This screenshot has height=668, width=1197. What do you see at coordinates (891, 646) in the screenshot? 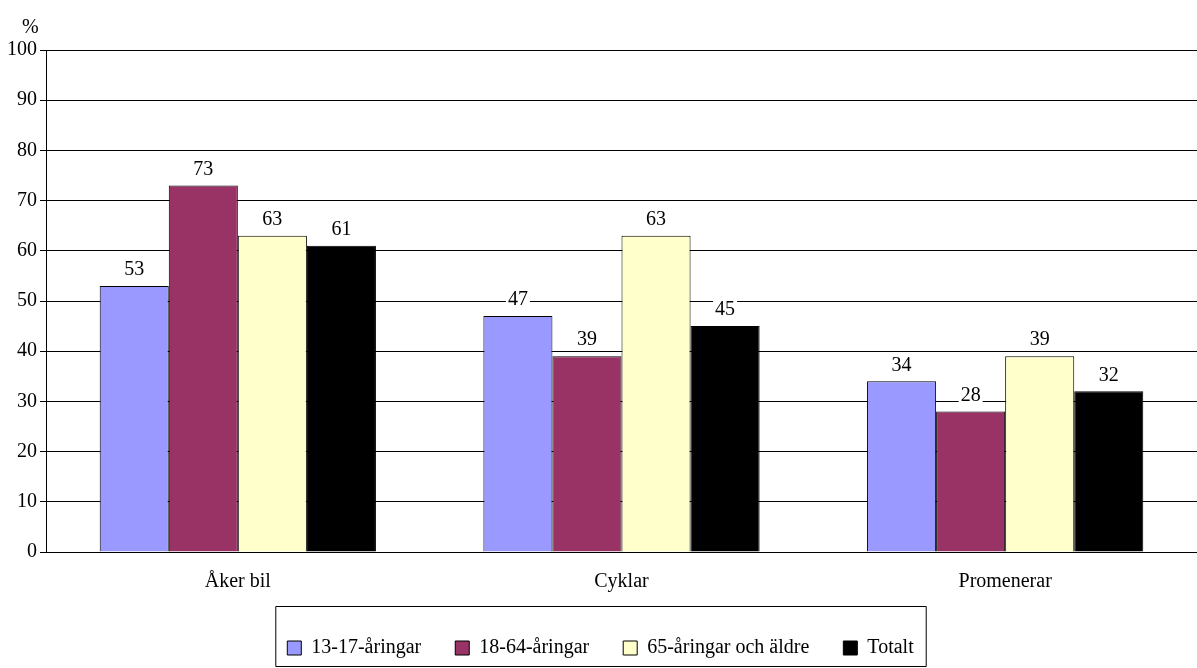
I see `legend-label: Totalt` at bounding box center [891, 646].